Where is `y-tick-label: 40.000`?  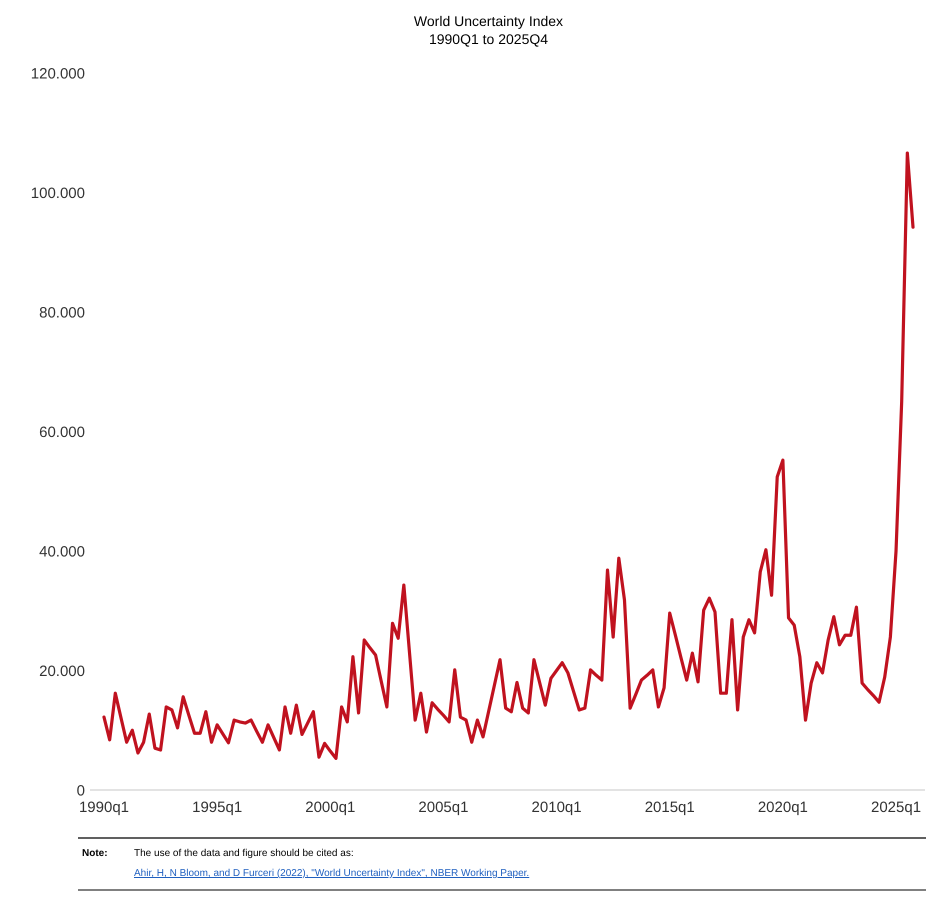
y-tick-label: 40.000 is located at coordinates (62, 551).